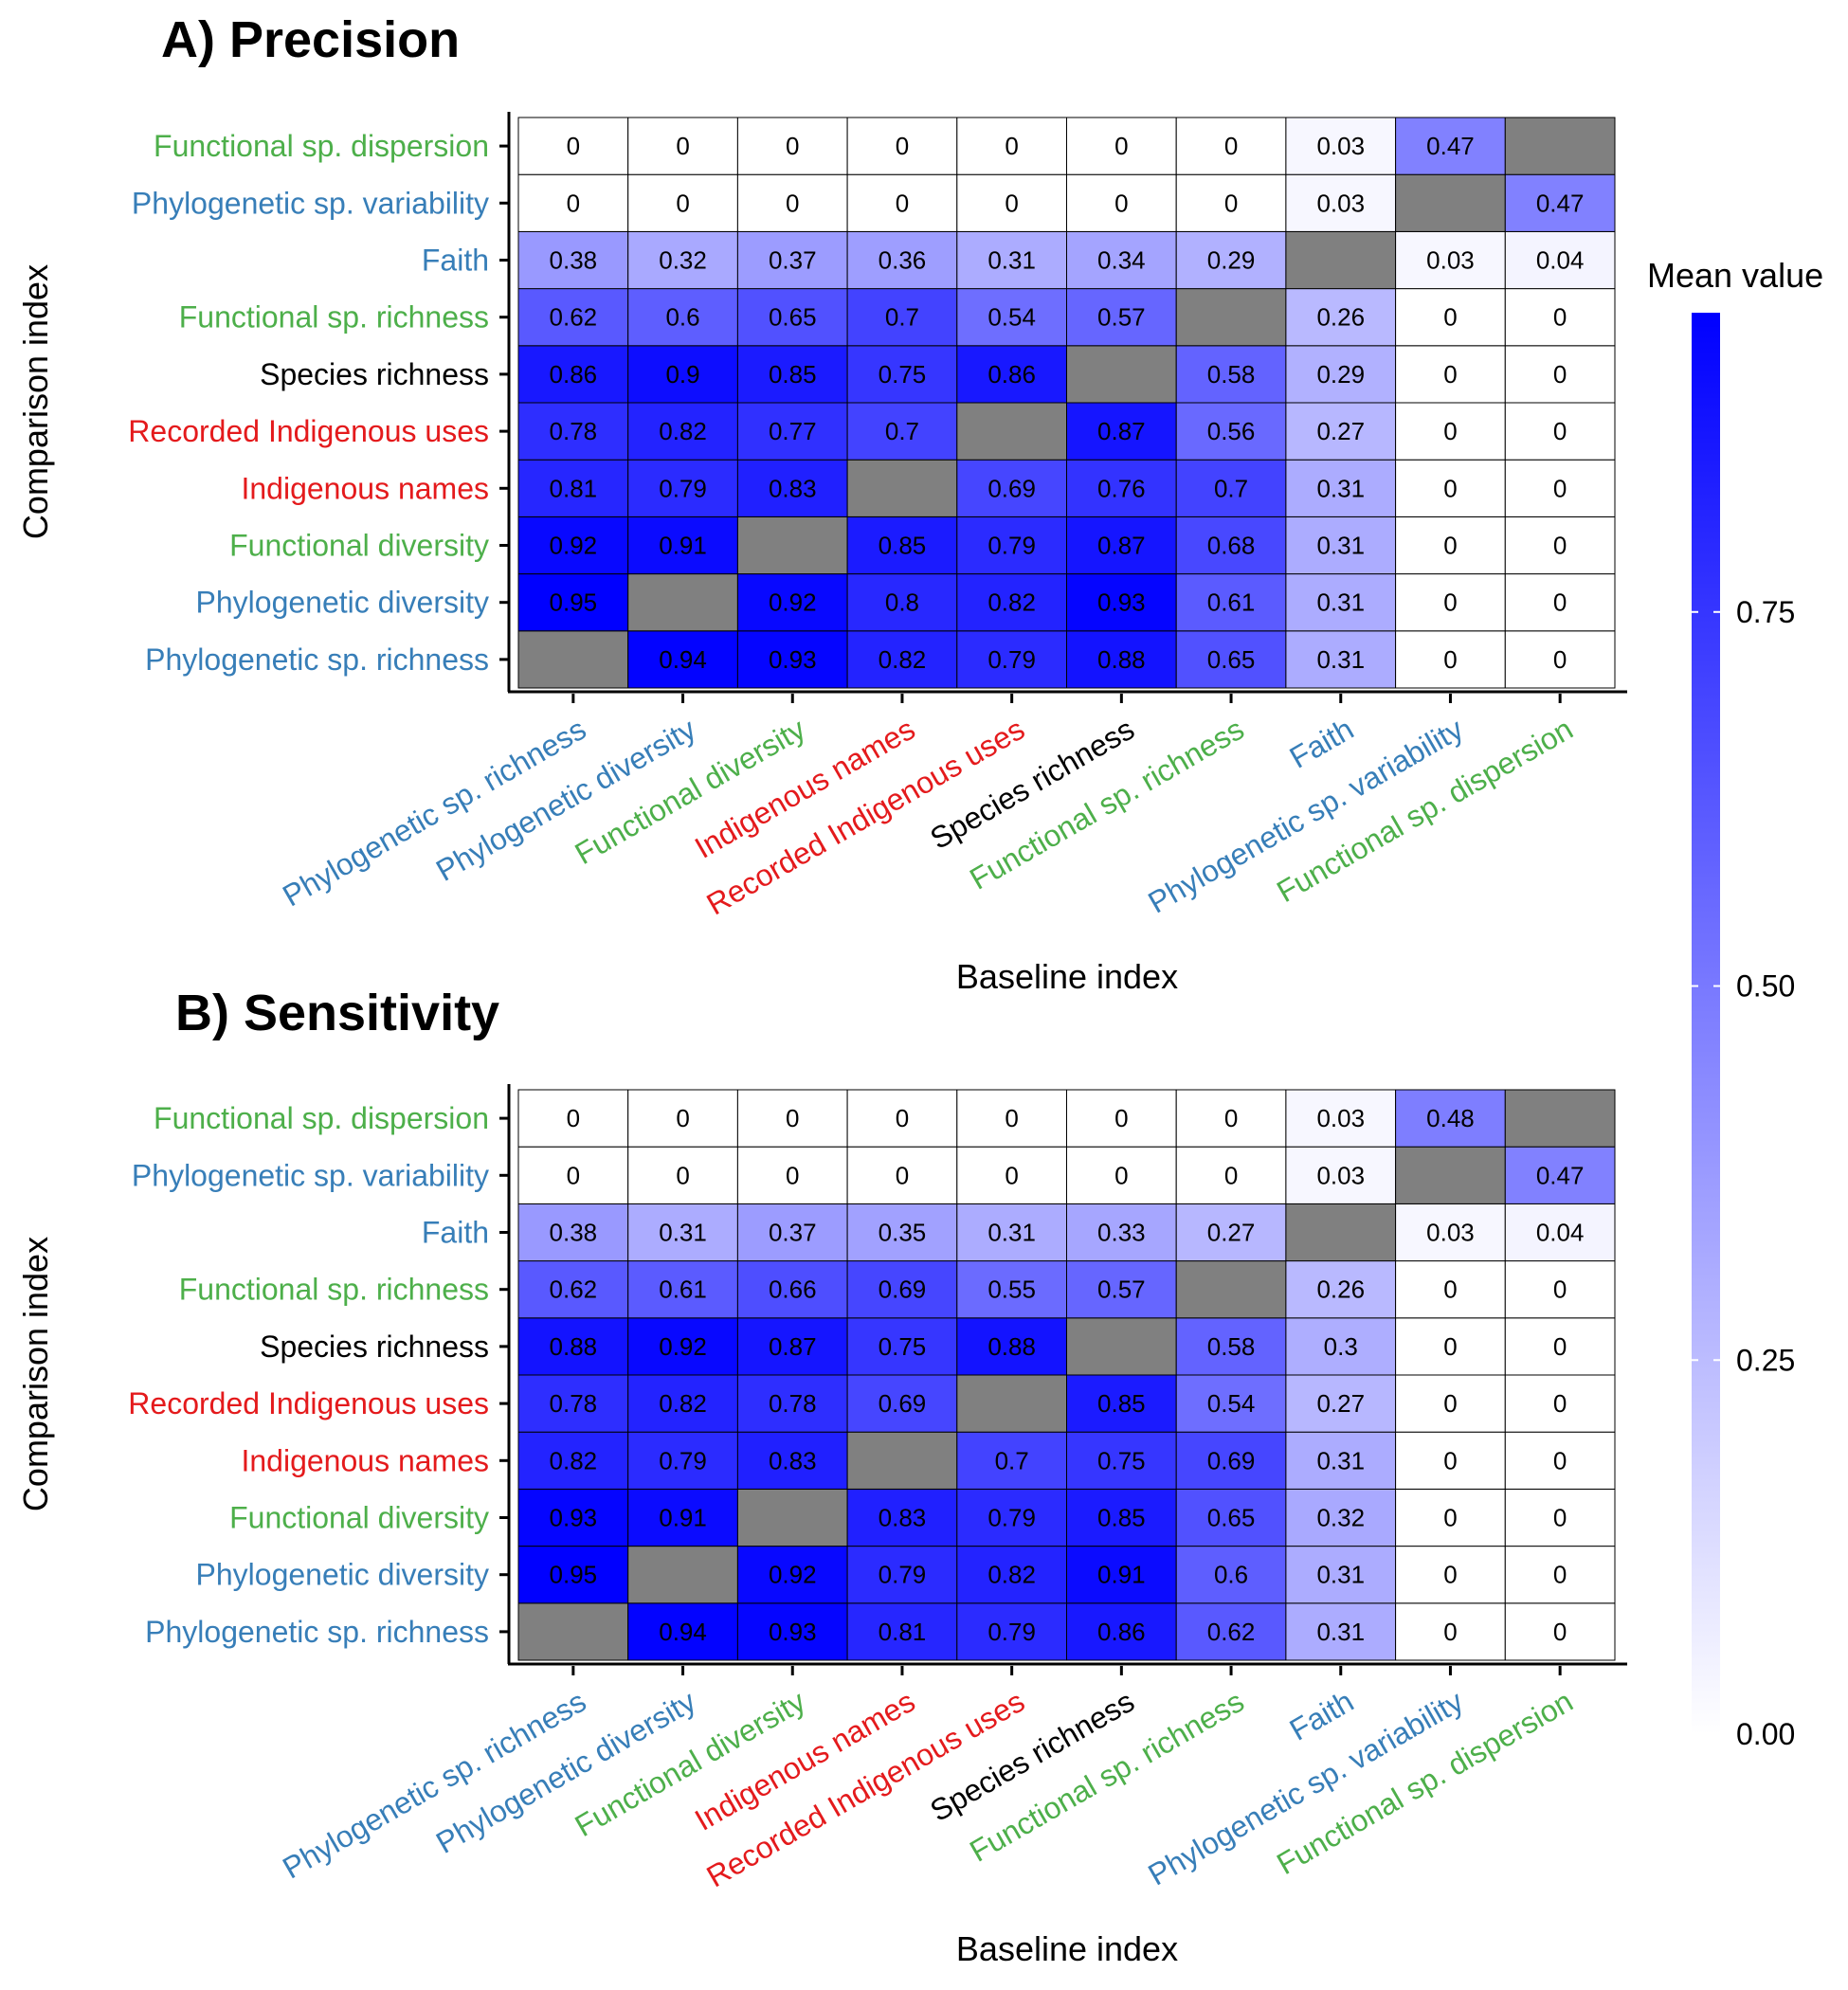 Image resolution: width=1848 pixels, height=1990 pixels. Describe the element at coordinates (1122, 1575) in the screenshot. I see `cell-value-label: 0.91` at that location.